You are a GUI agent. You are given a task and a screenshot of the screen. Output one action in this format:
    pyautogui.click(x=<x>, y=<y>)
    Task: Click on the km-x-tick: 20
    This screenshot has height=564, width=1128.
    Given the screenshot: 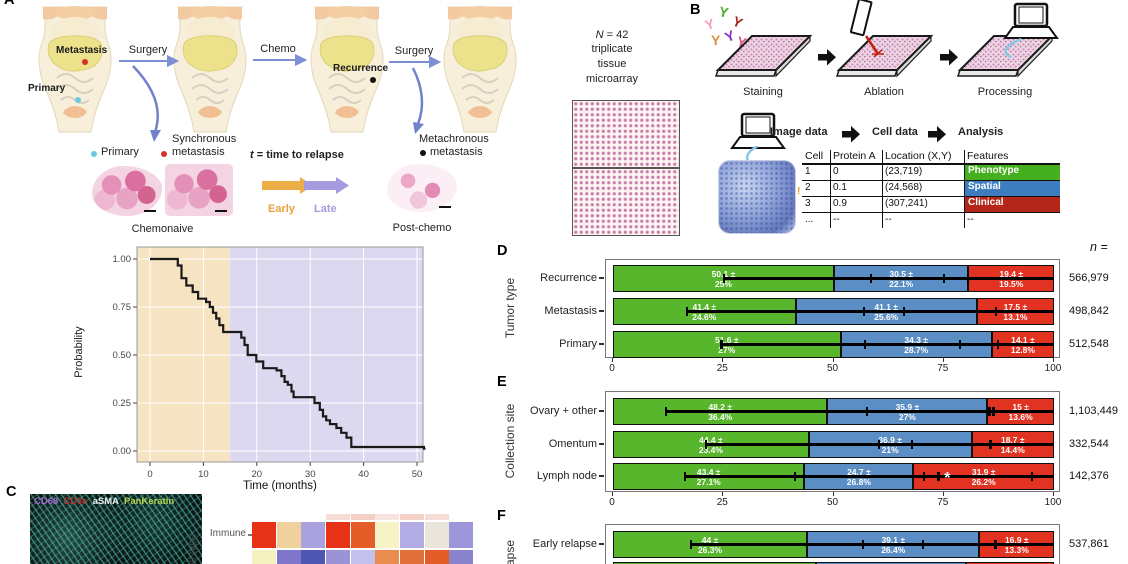 What is the action you would take?
    pyautogui.click(x=257, y=474)
    